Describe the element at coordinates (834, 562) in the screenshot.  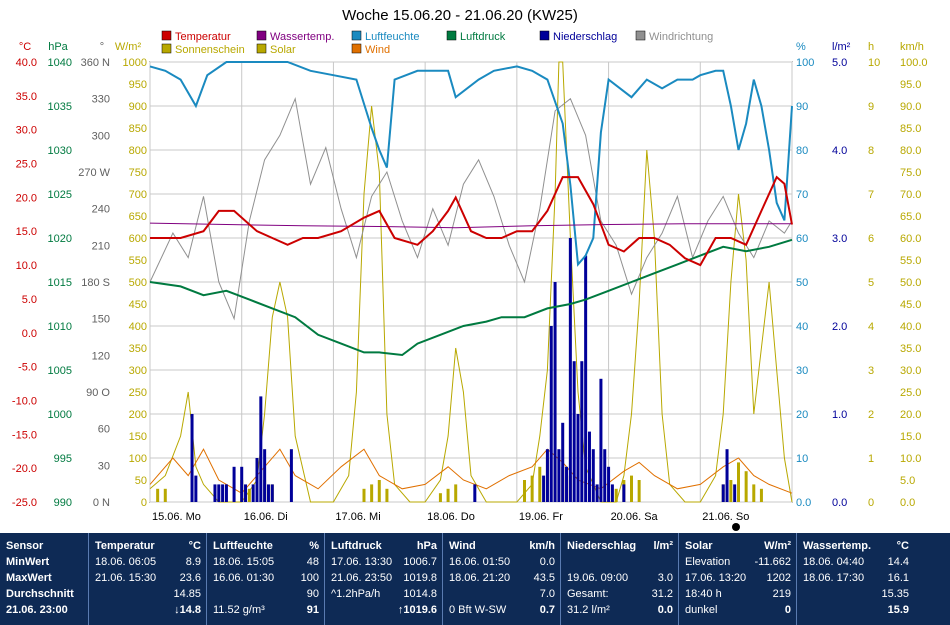
I see `panel-row-time: 18.06. 04:40` at that location.